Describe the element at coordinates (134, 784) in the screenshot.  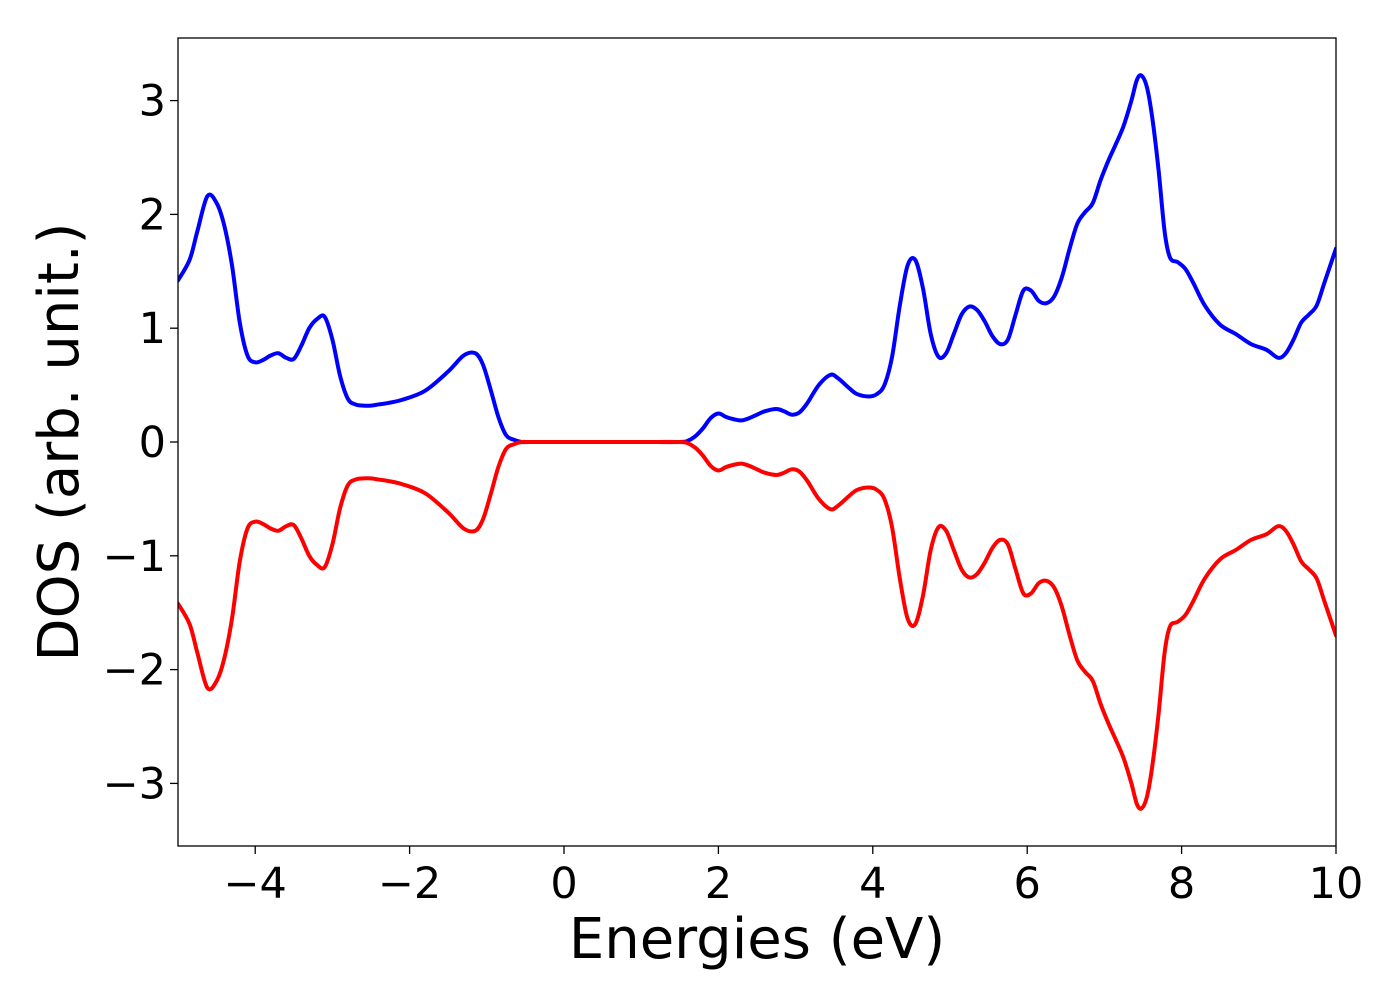
I see `y-tick-label: −3` at that location.